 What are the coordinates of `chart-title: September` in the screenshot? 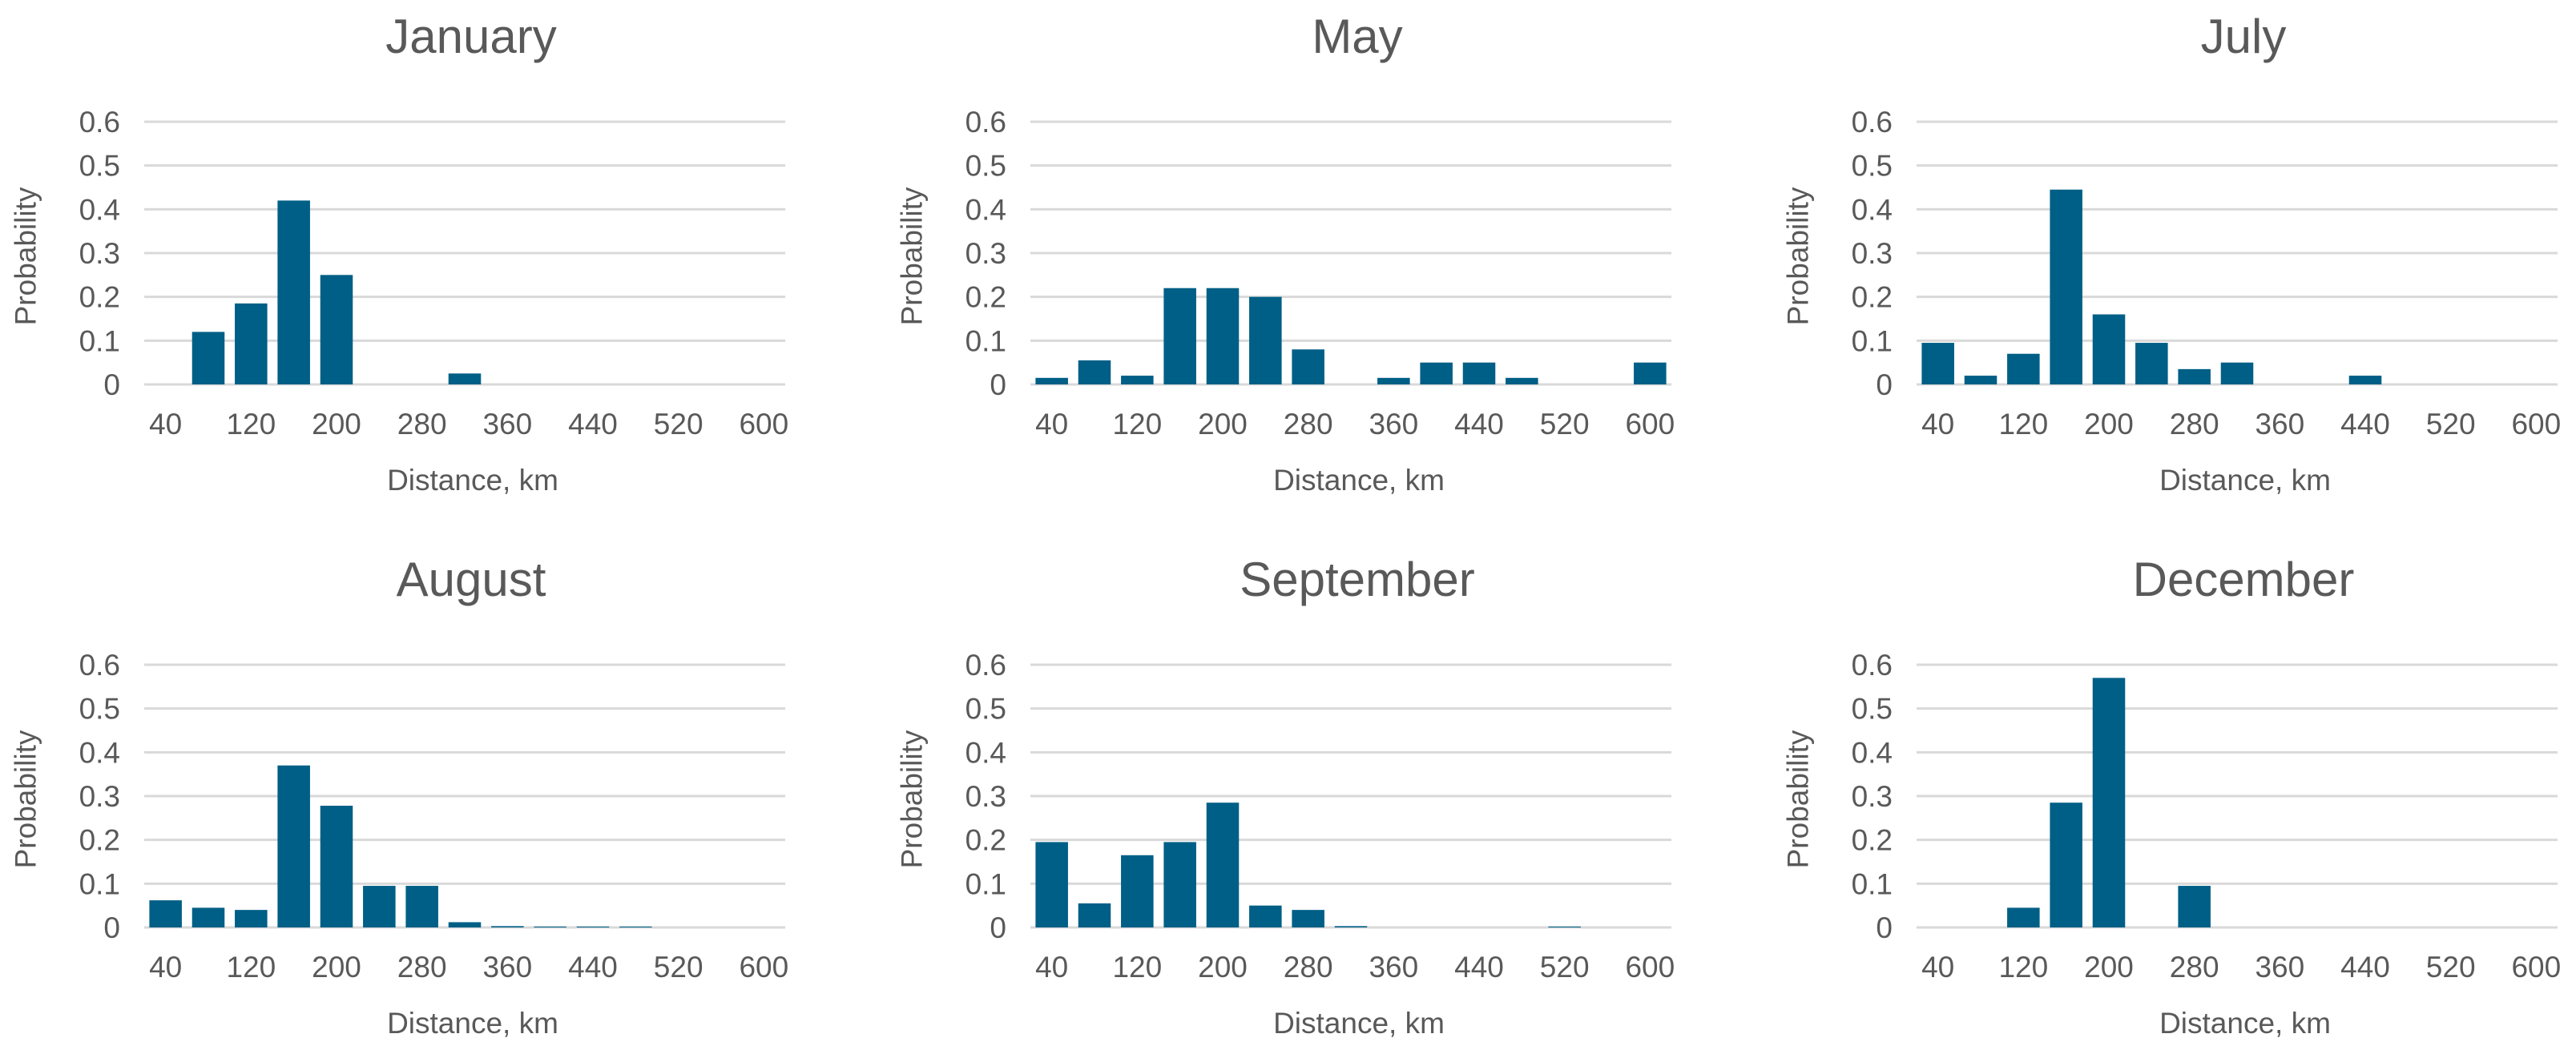 It's located at (1357, 579).